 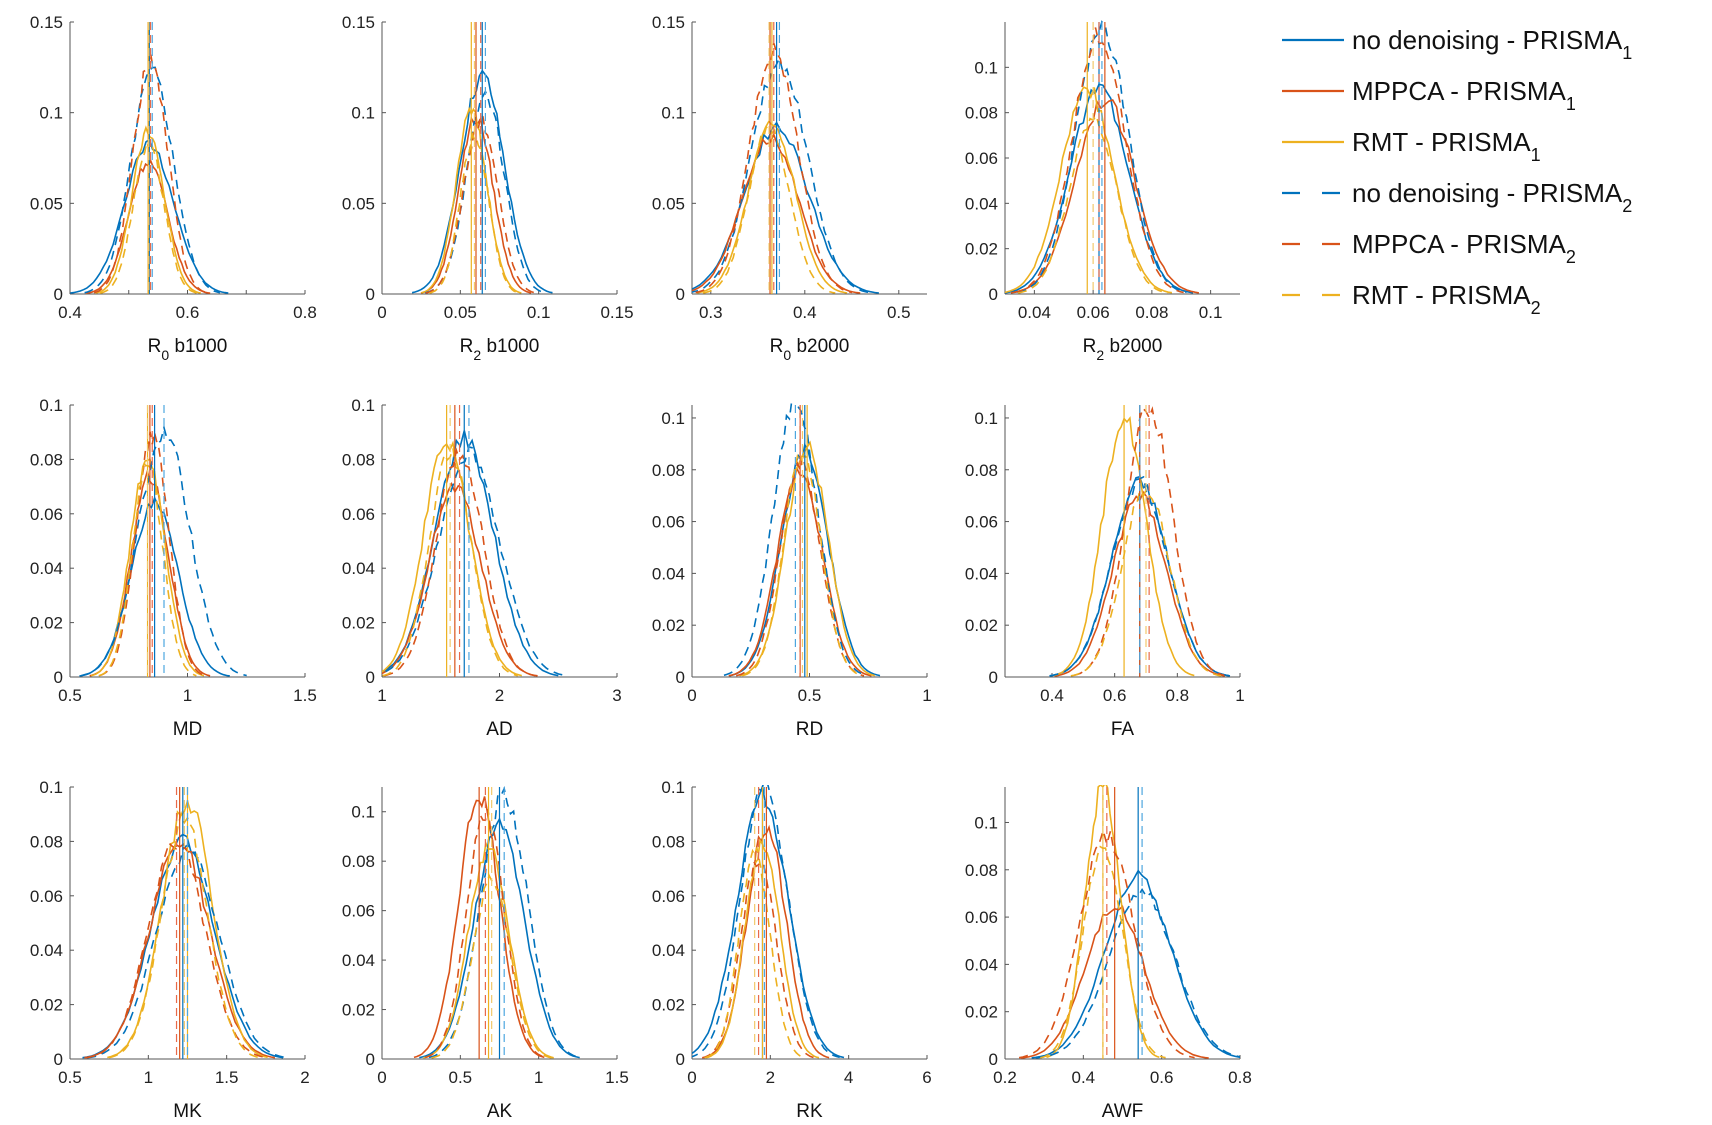 What do you see at coordinates (500, 349) in the screenshot?
I see `x-axis-label: R2 b1000` at bounding box center [500, 349].